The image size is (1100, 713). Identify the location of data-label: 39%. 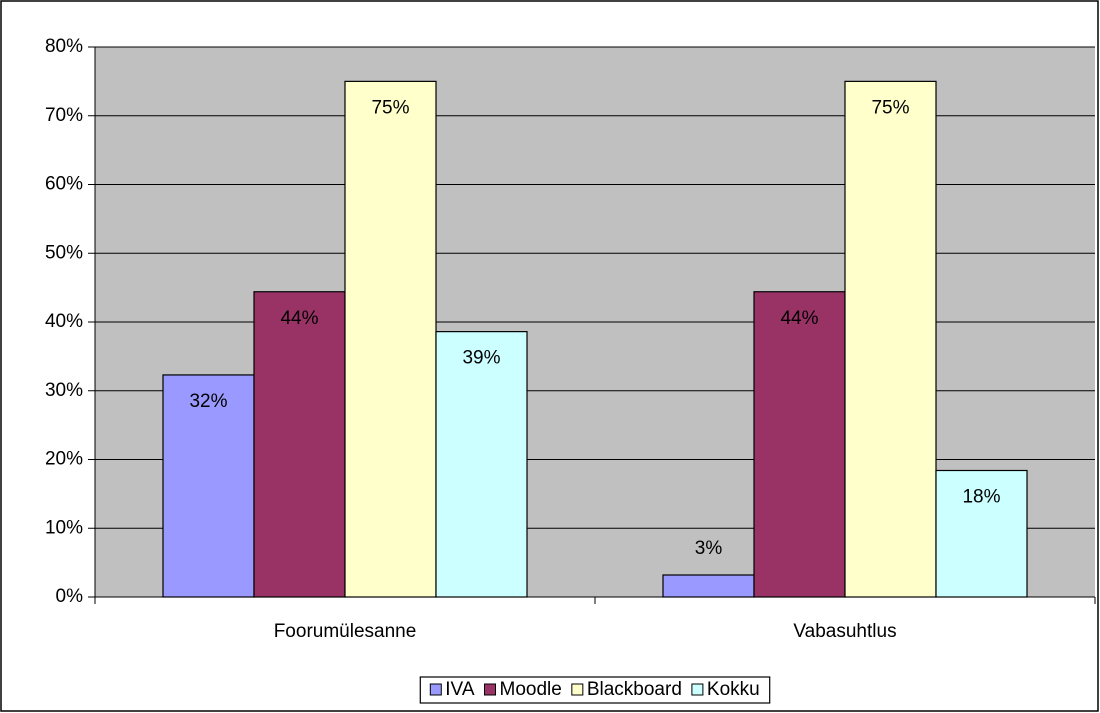
(481, 358).